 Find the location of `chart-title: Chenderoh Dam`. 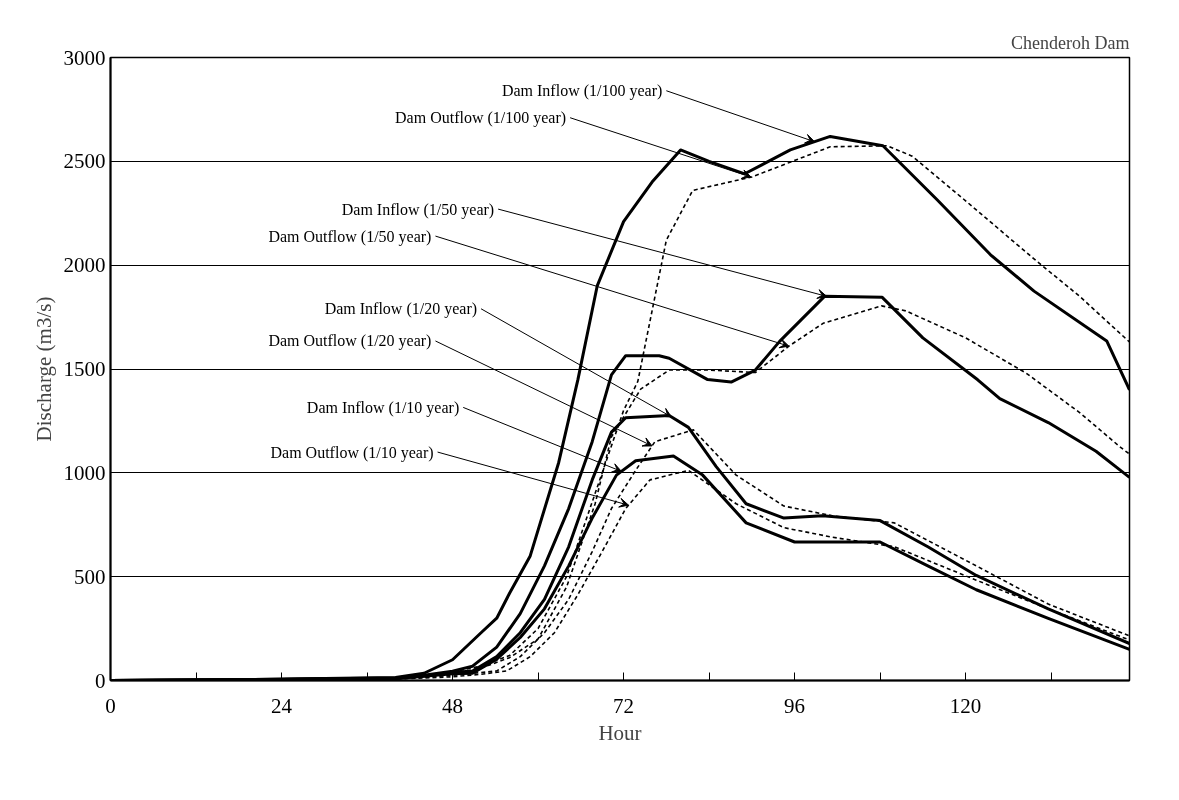

chart-title: Chenderoh Dam is located at coordinates (1070, 42).